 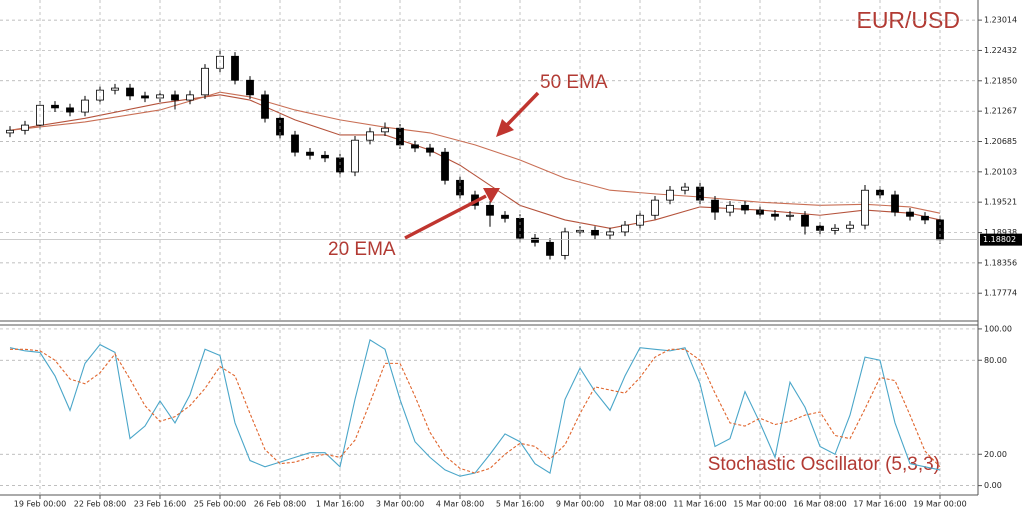 I want to click on x-tick-label: 16 Mar 08:00, so click(x=819, y=504).